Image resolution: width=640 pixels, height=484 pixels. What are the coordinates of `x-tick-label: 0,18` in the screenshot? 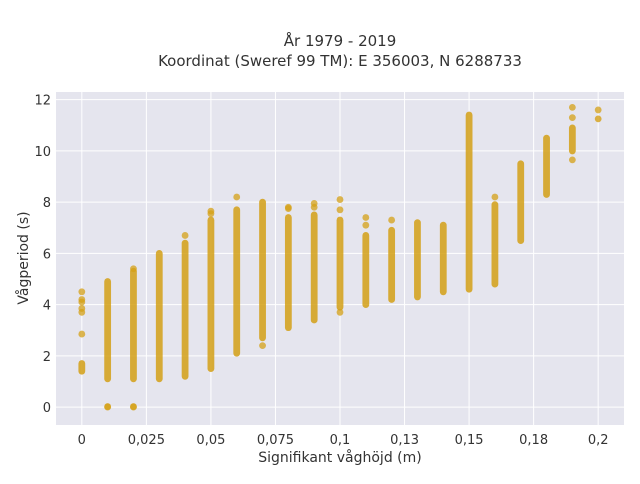 It's located at (533, 440).